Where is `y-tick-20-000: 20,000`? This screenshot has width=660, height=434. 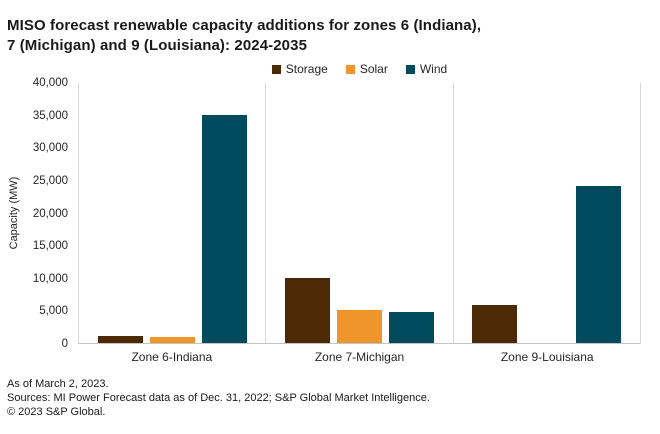 y-tick-20-000: 20,000 is located at coordinates (50, 213).